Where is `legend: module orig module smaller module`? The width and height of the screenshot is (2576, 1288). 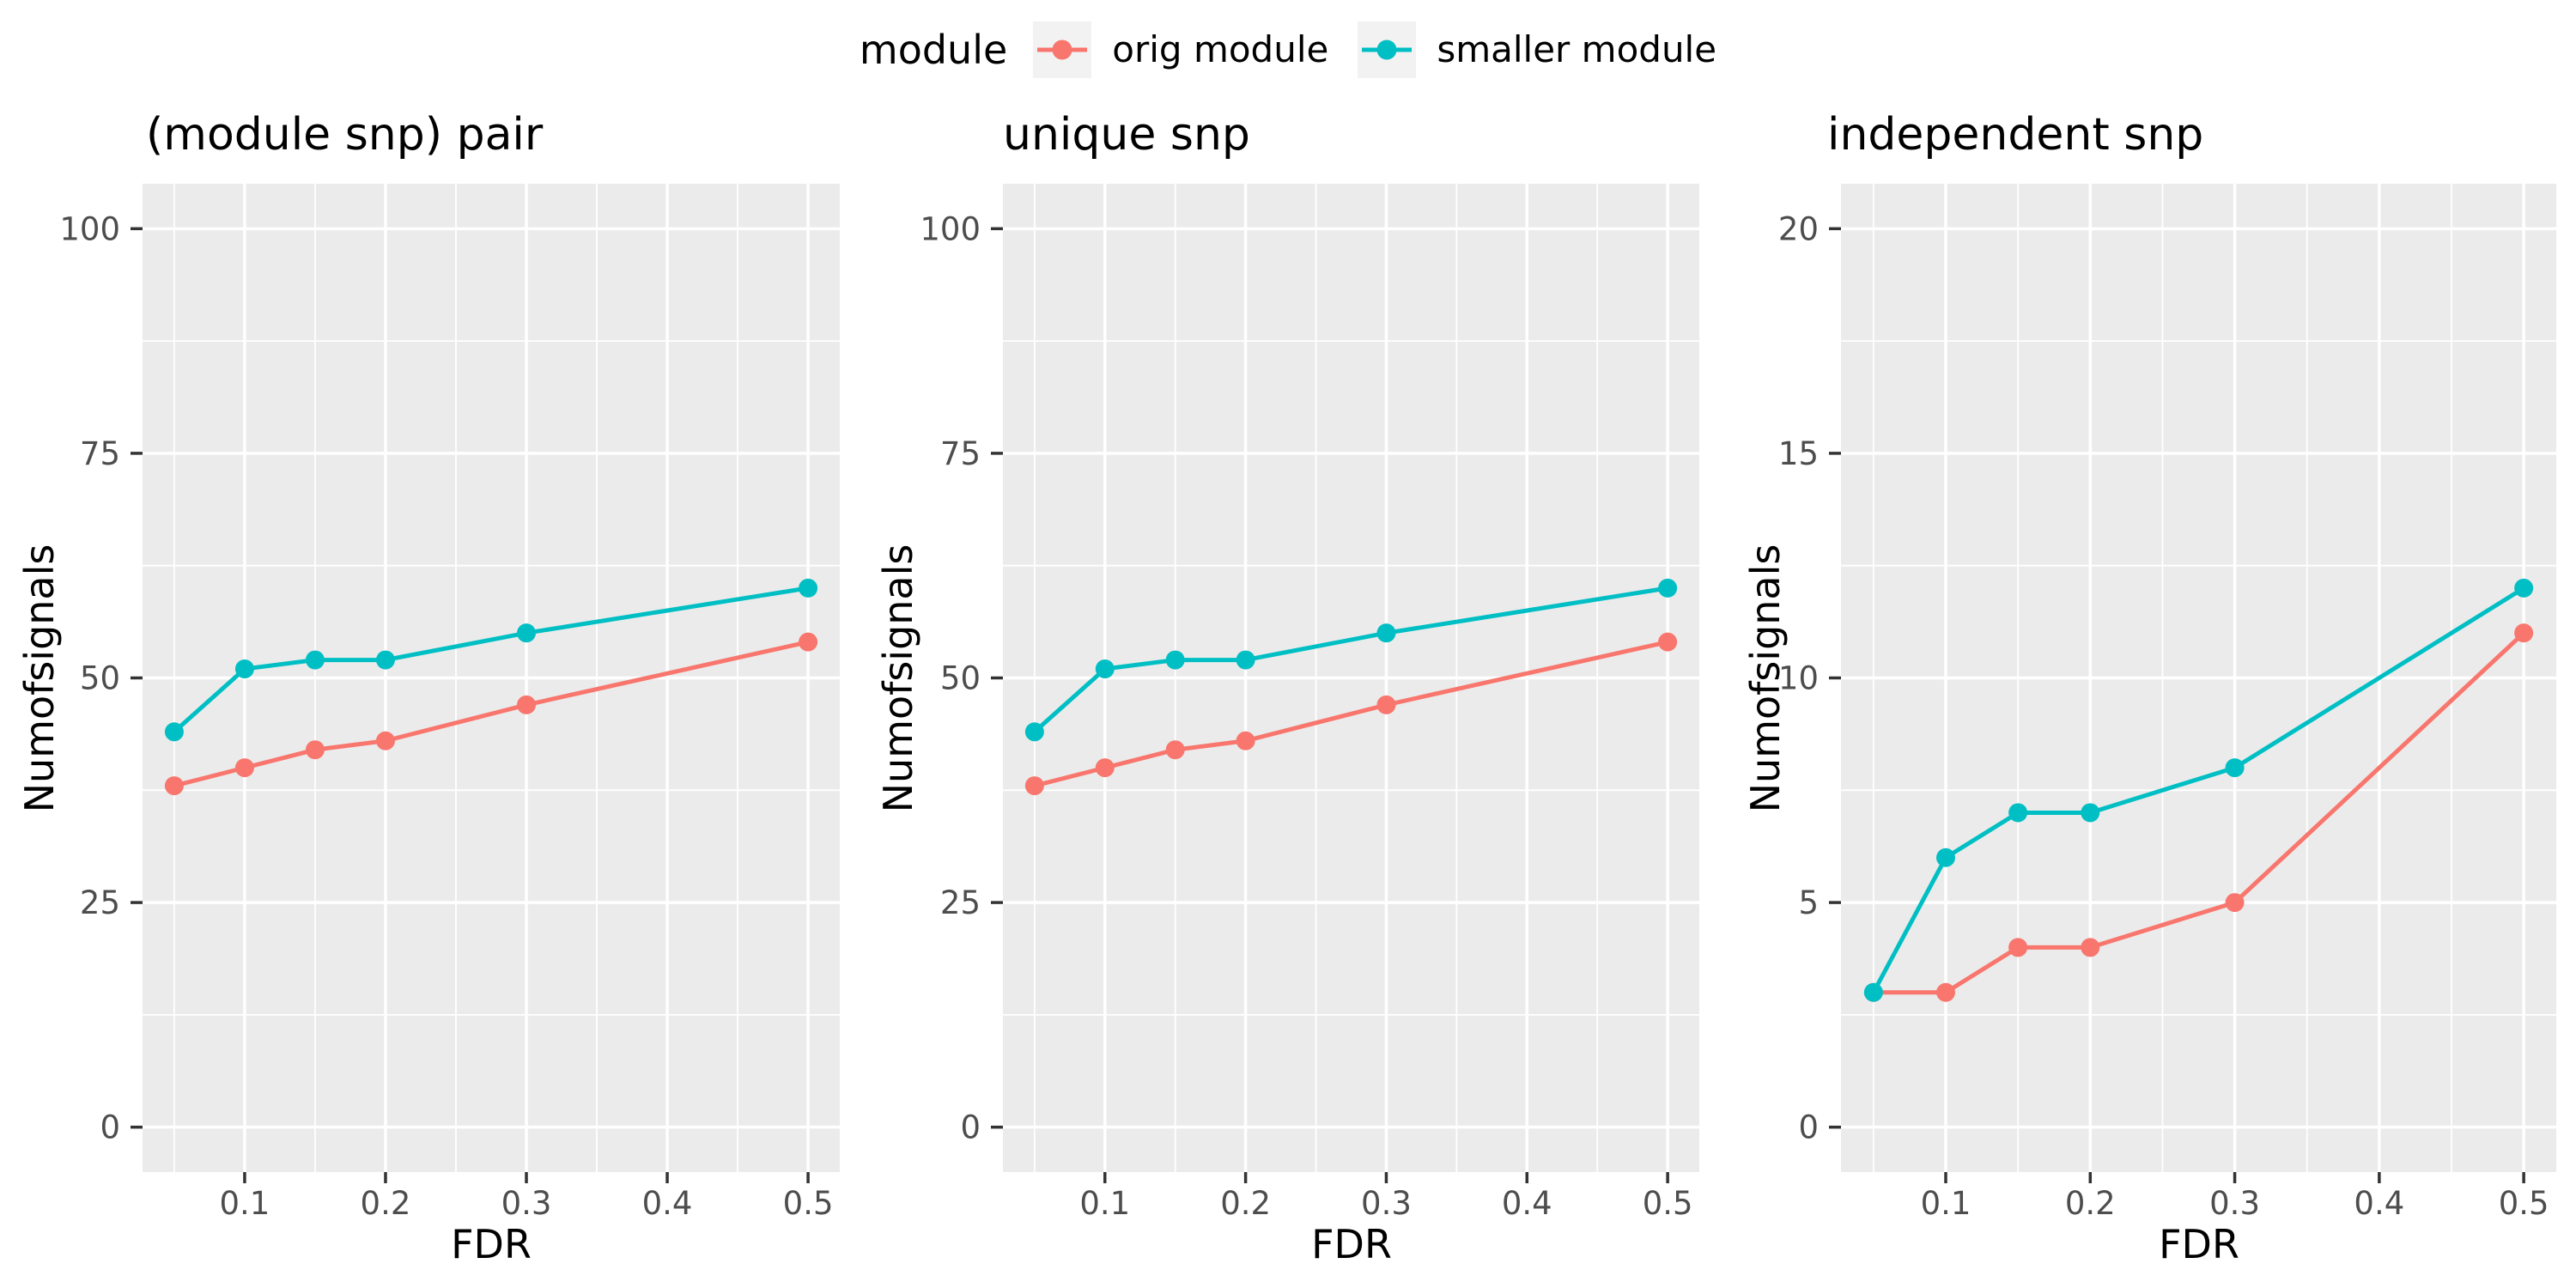
legend: module orig module smaller module is located at coordinates (1288, 49).